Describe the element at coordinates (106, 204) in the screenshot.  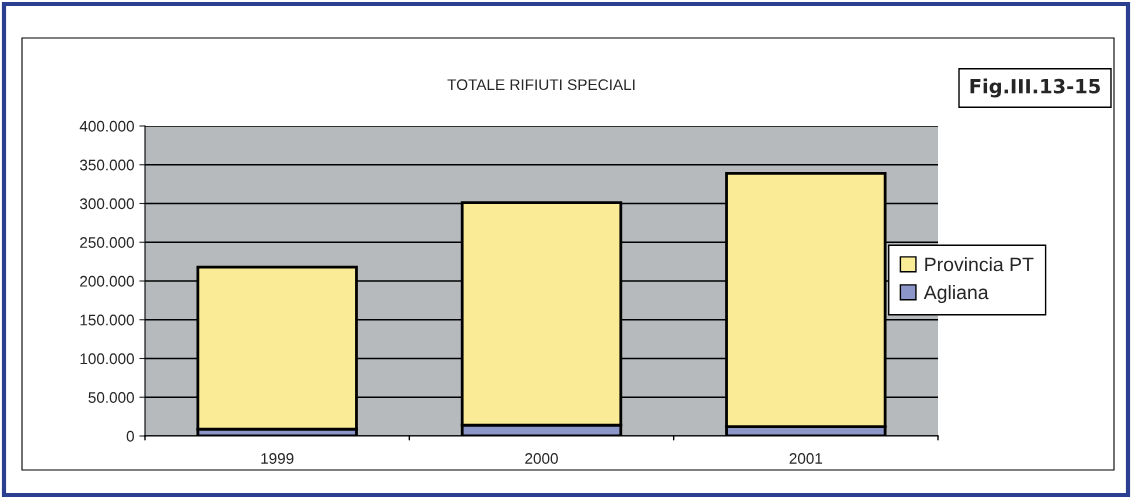
I see `y-tick-label: 300.000` at that location.